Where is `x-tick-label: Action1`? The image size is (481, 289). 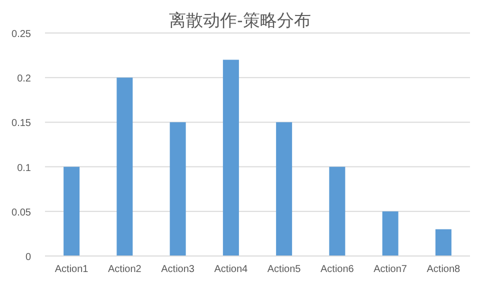
x-tick-label: Action1 is located at coordinates (71, 269).